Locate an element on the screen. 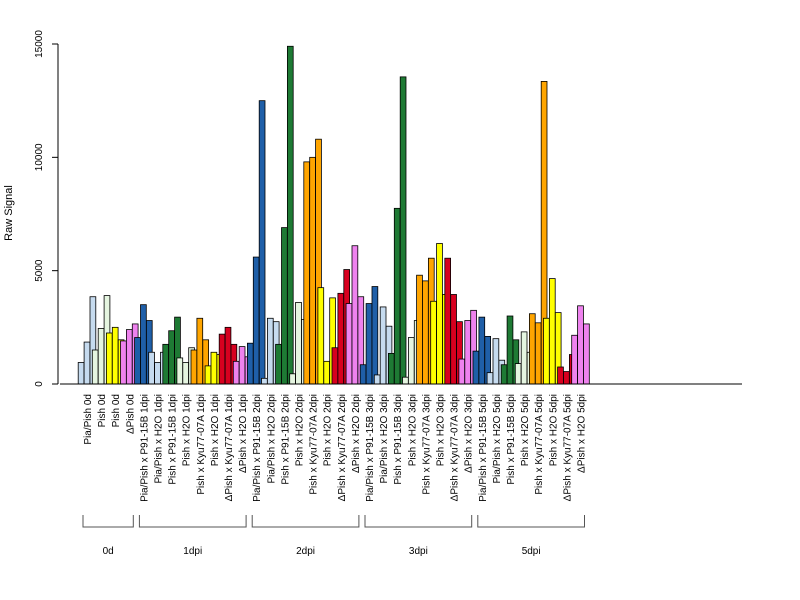 The image size is (800, 600). x-tick-label: Pia/Pish x H2O 2dpi is located at coordinates (271, 439).